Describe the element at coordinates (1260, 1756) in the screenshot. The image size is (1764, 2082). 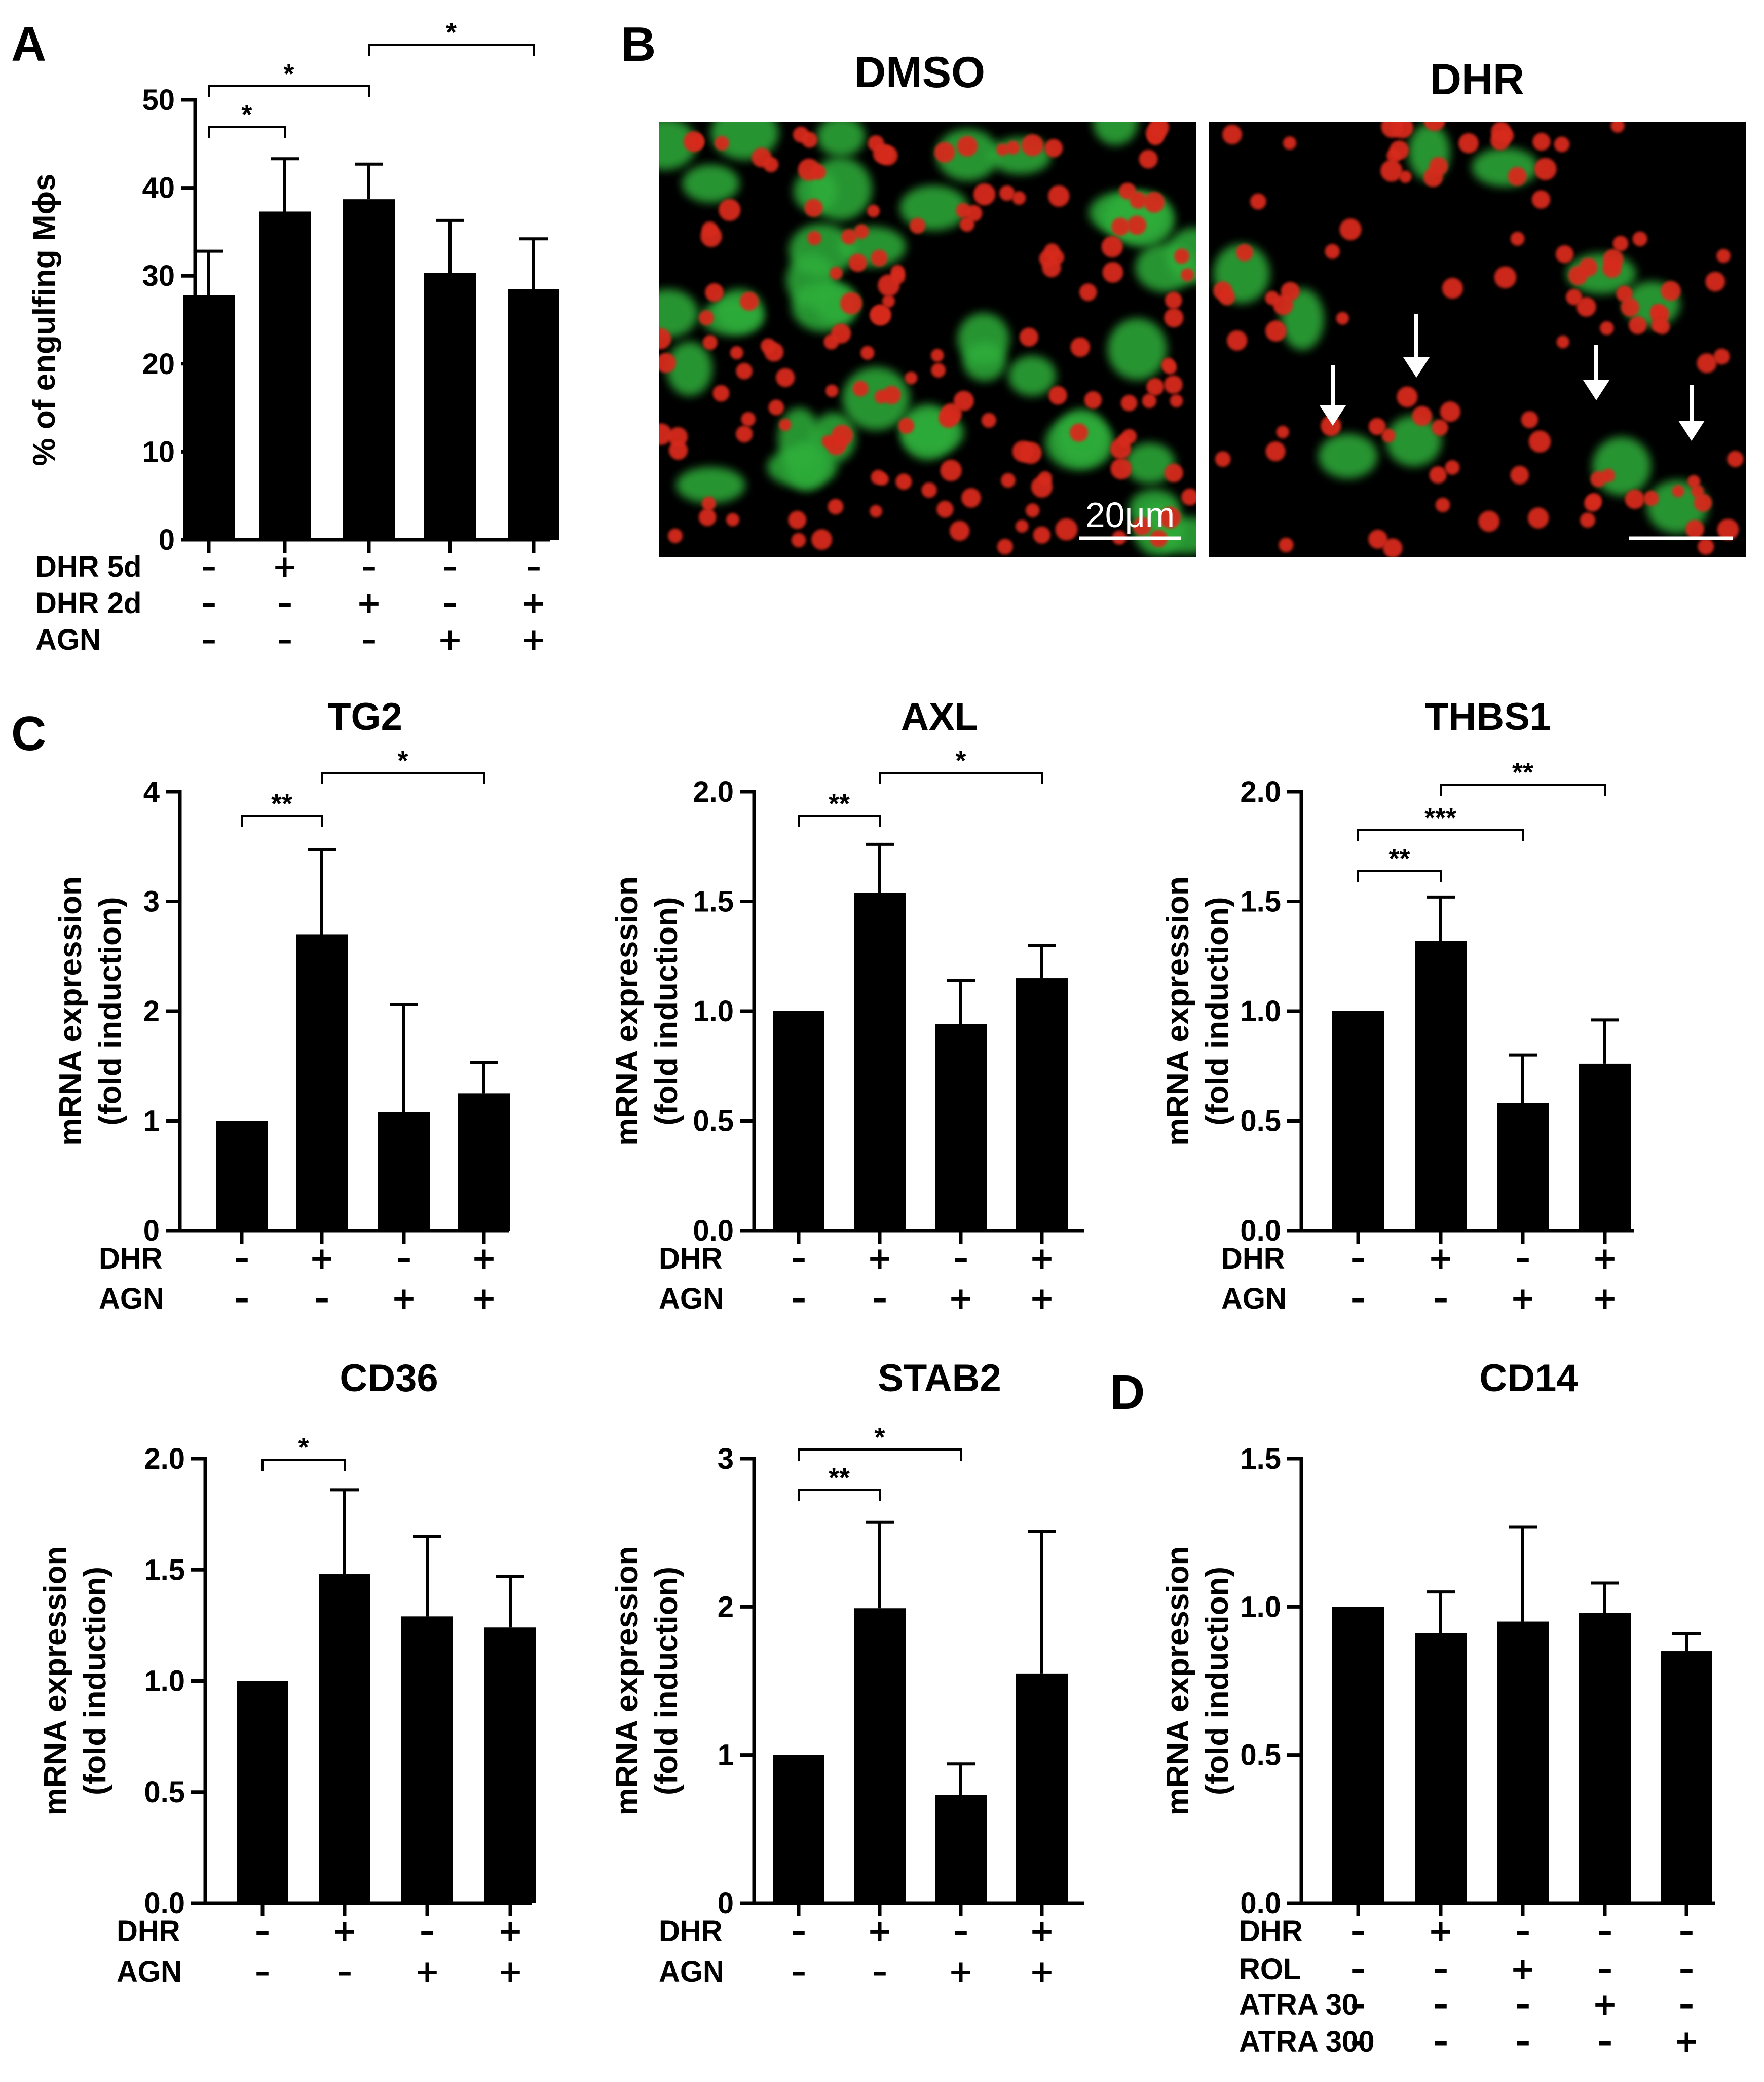
I see `y-tick-label: 0.5` at that location.